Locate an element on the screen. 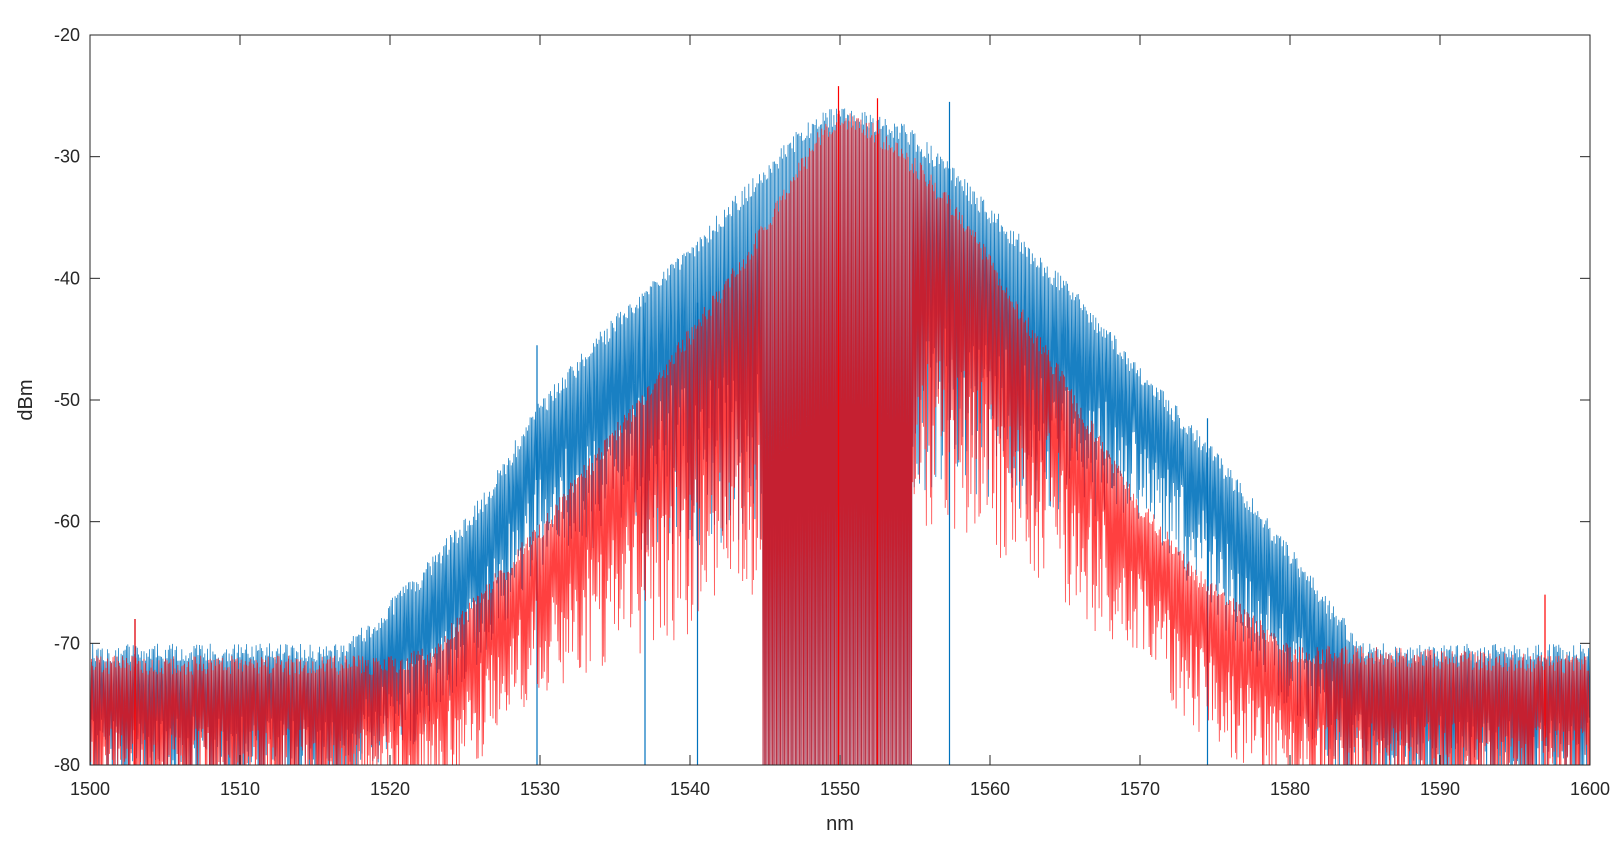  y-tick-label: -80 is located at coordinates (67, 765).